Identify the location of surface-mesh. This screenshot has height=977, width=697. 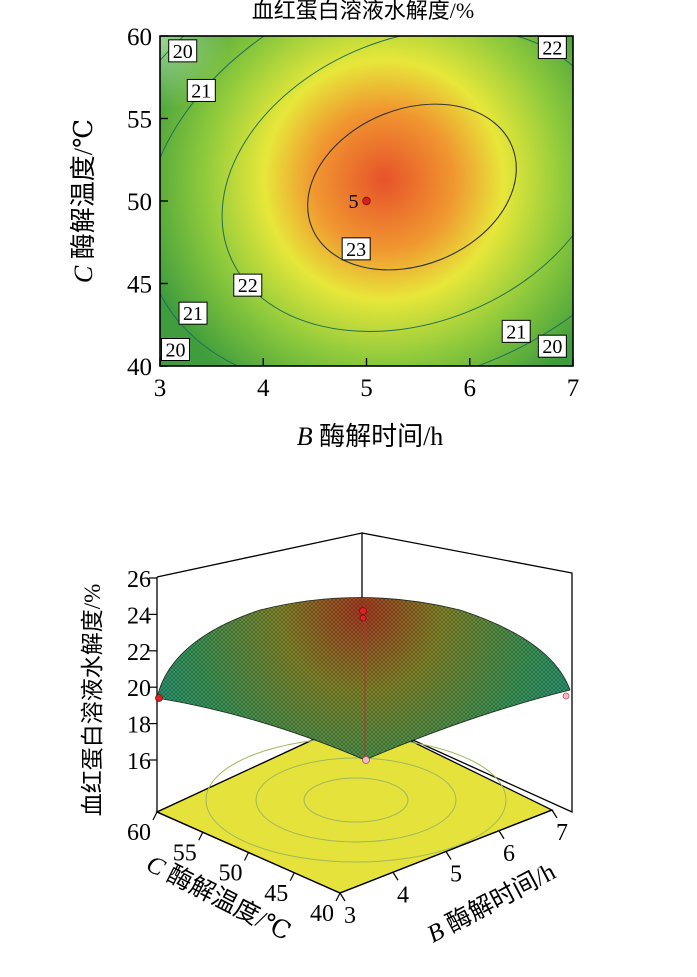
(363, 678).